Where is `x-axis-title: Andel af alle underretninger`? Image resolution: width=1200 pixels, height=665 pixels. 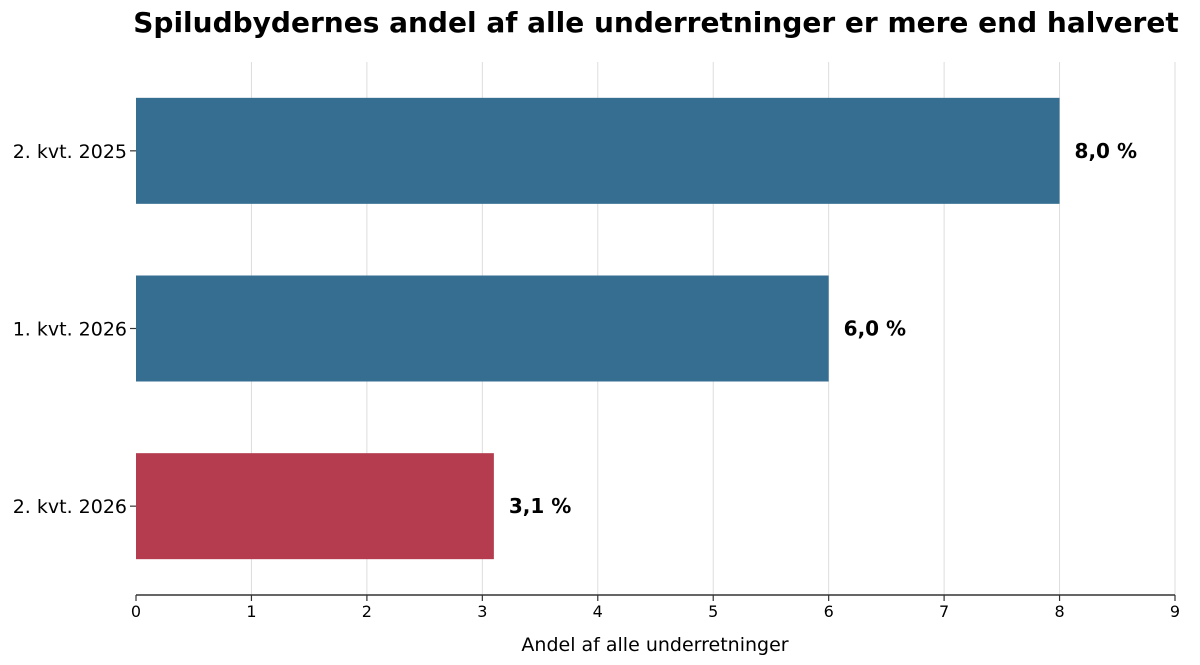 x-axis-title: Andel af alle underretninger is located at coordinates (654, 645).